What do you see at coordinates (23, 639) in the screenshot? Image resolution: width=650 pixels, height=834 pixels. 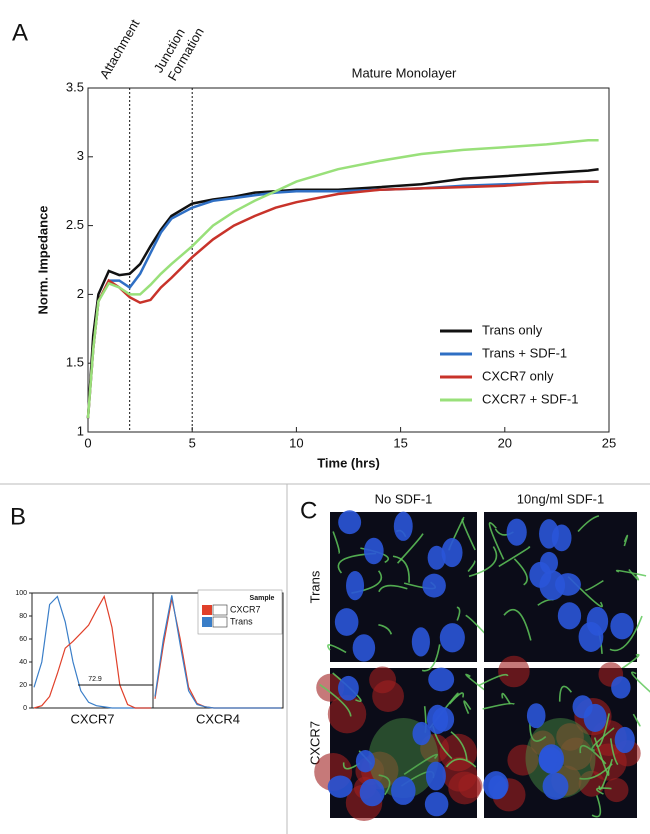 I see `y-tick-label: 60` at bounding box center [23, 639].